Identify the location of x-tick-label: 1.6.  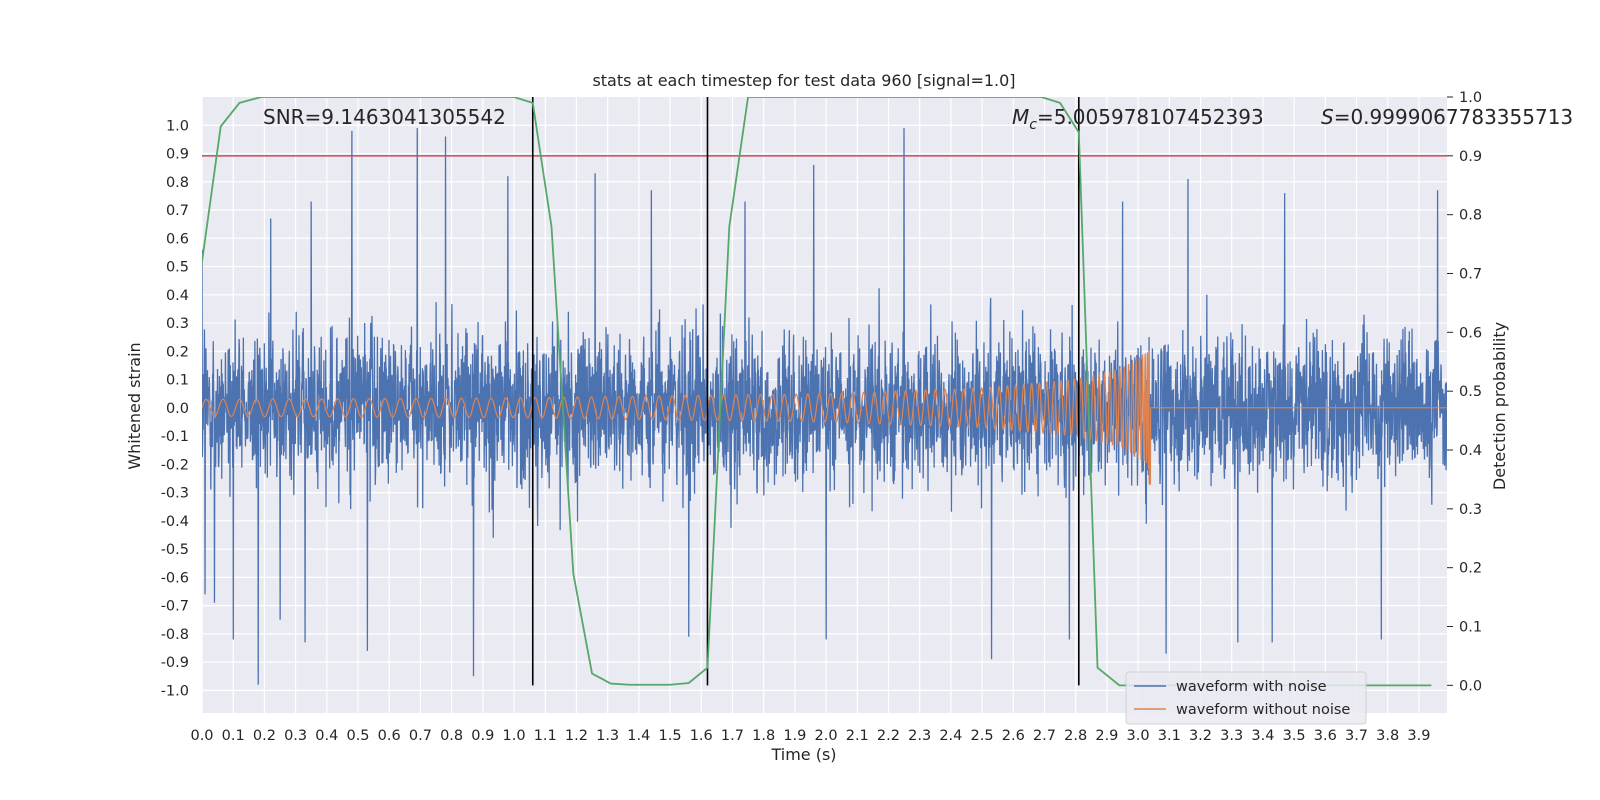
(701, 736).